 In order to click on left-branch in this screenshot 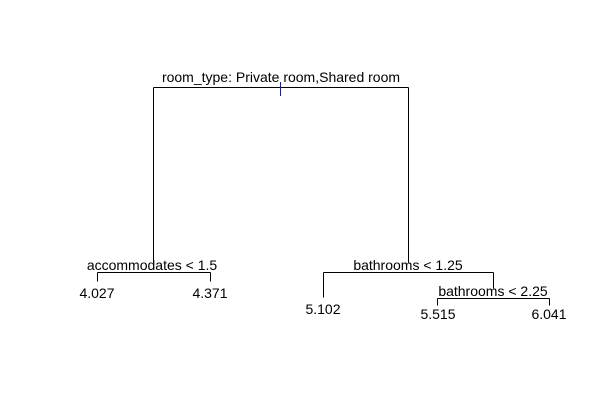, I will do `click(154, 277)`.